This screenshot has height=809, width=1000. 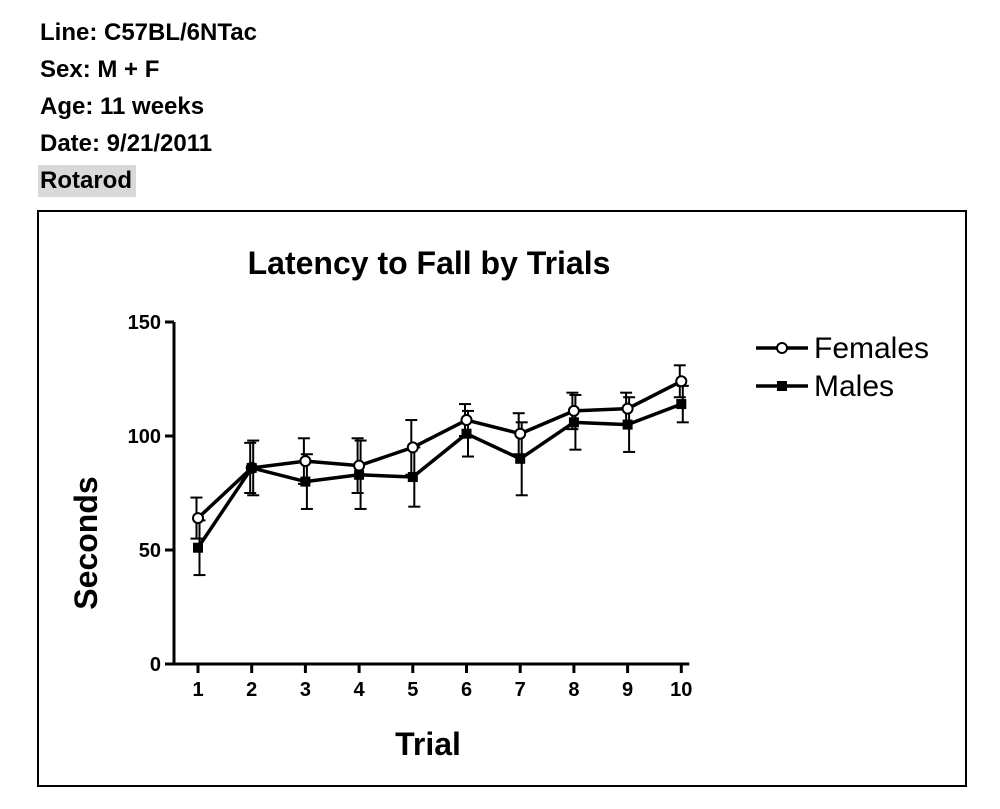 I want to click on chart-title: Latency to Fall by Trials, so click(x=429, y=263).